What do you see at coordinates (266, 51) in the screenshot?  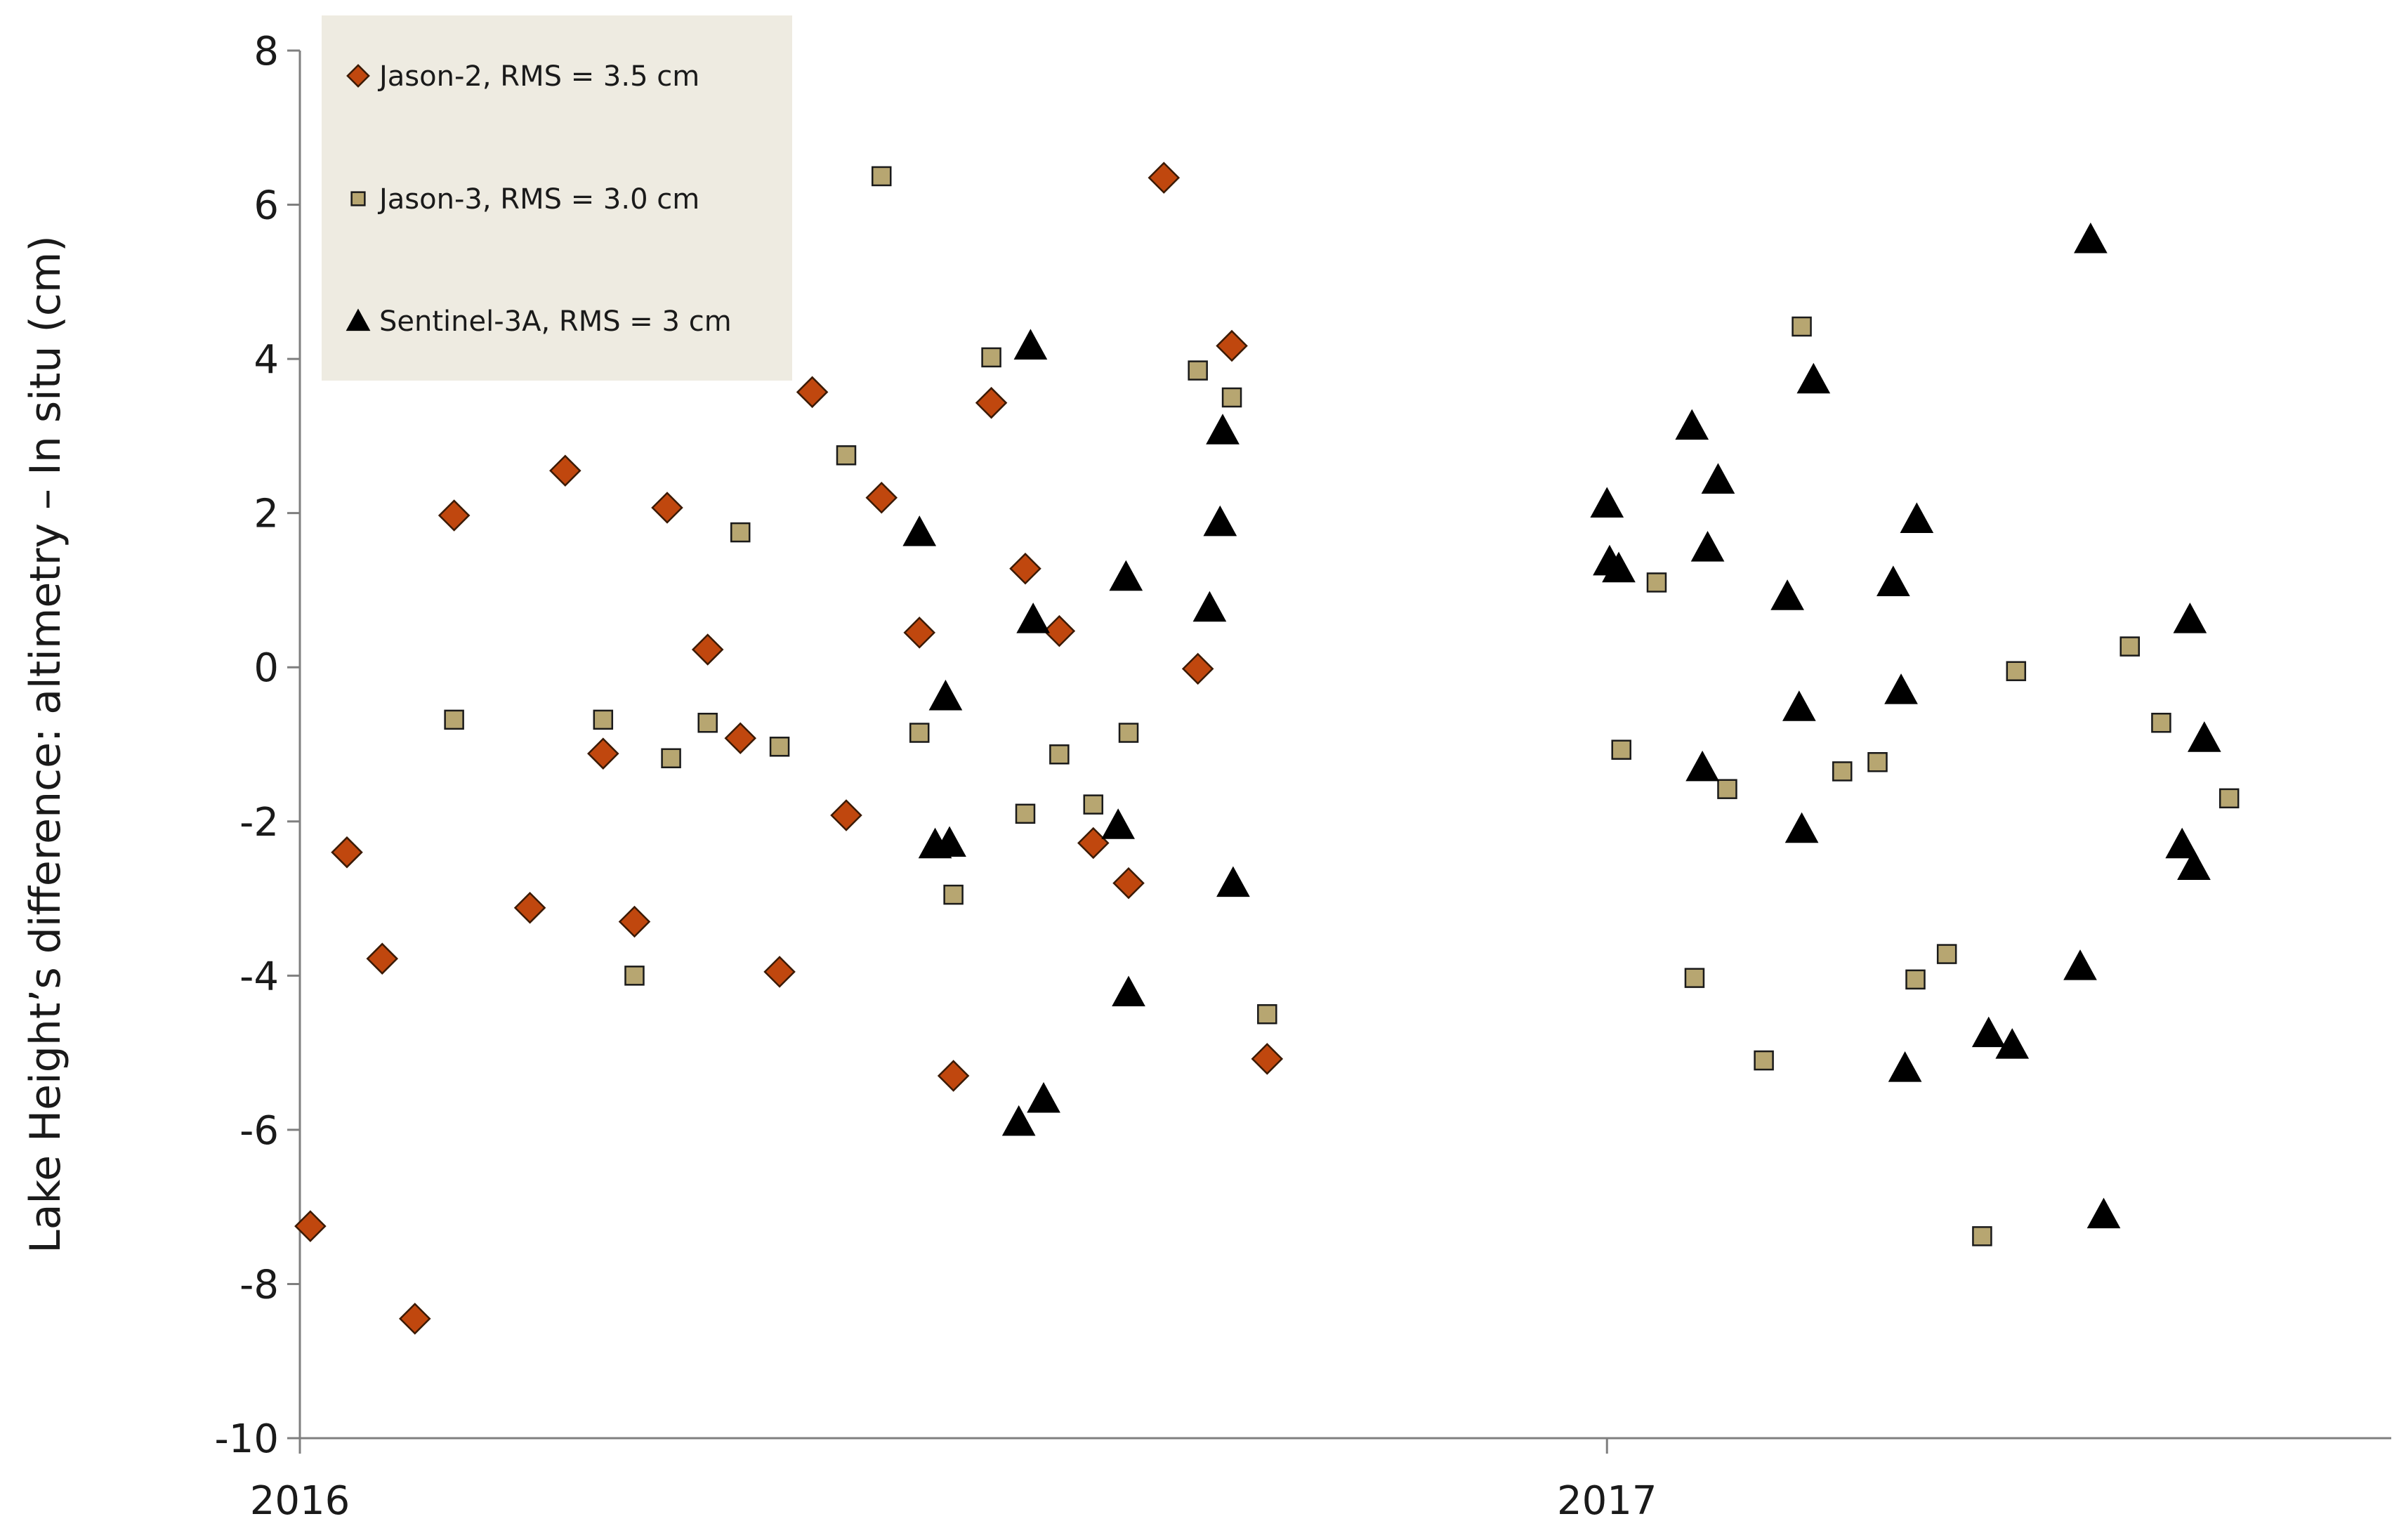 I see `y-tick-label: 8` at bounding box center [266, 51].